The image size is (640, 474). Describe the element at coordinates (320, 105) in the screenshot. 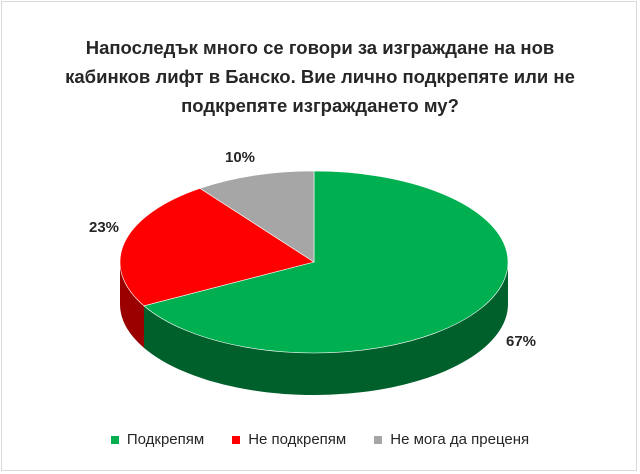

I see `chart-title-line-3: подкрепяте изграждането му?` at that location.